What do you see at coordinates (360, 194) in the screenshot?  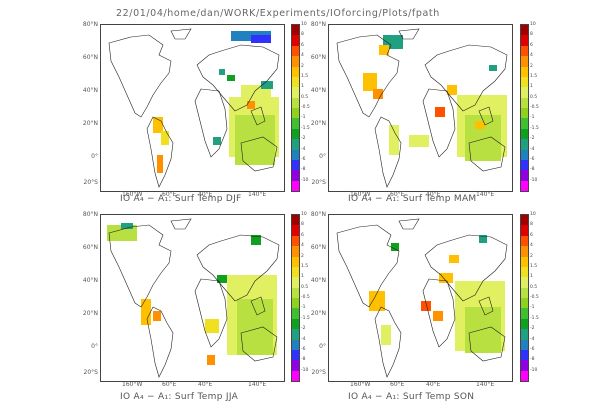 I see `lon-tick-label: 160°W` at bounding box center [360, 194].